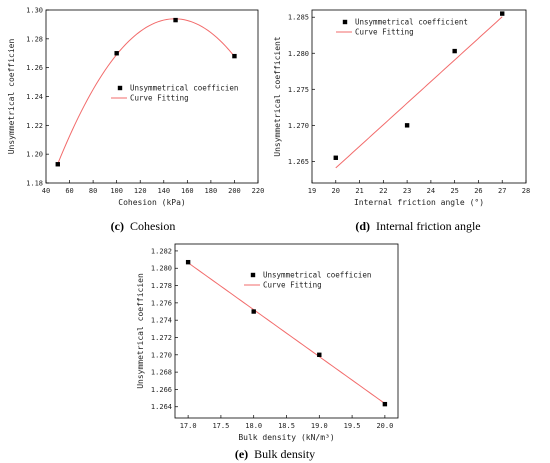 The image size is (550, 463). I want to click on x-tick-label: 19, so click(312, 191).